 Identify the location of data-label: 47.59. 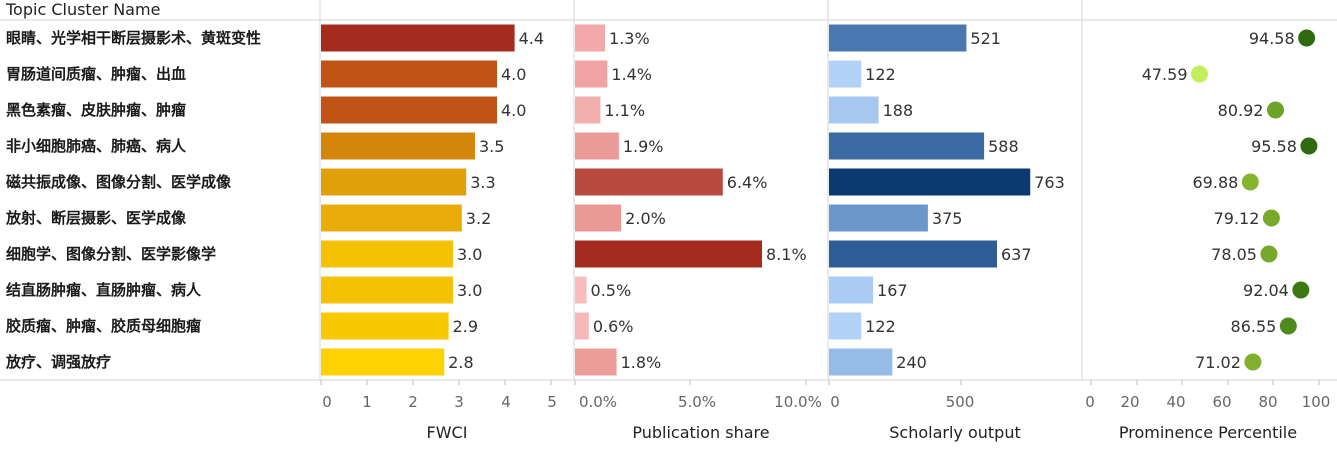
(1165, 74).